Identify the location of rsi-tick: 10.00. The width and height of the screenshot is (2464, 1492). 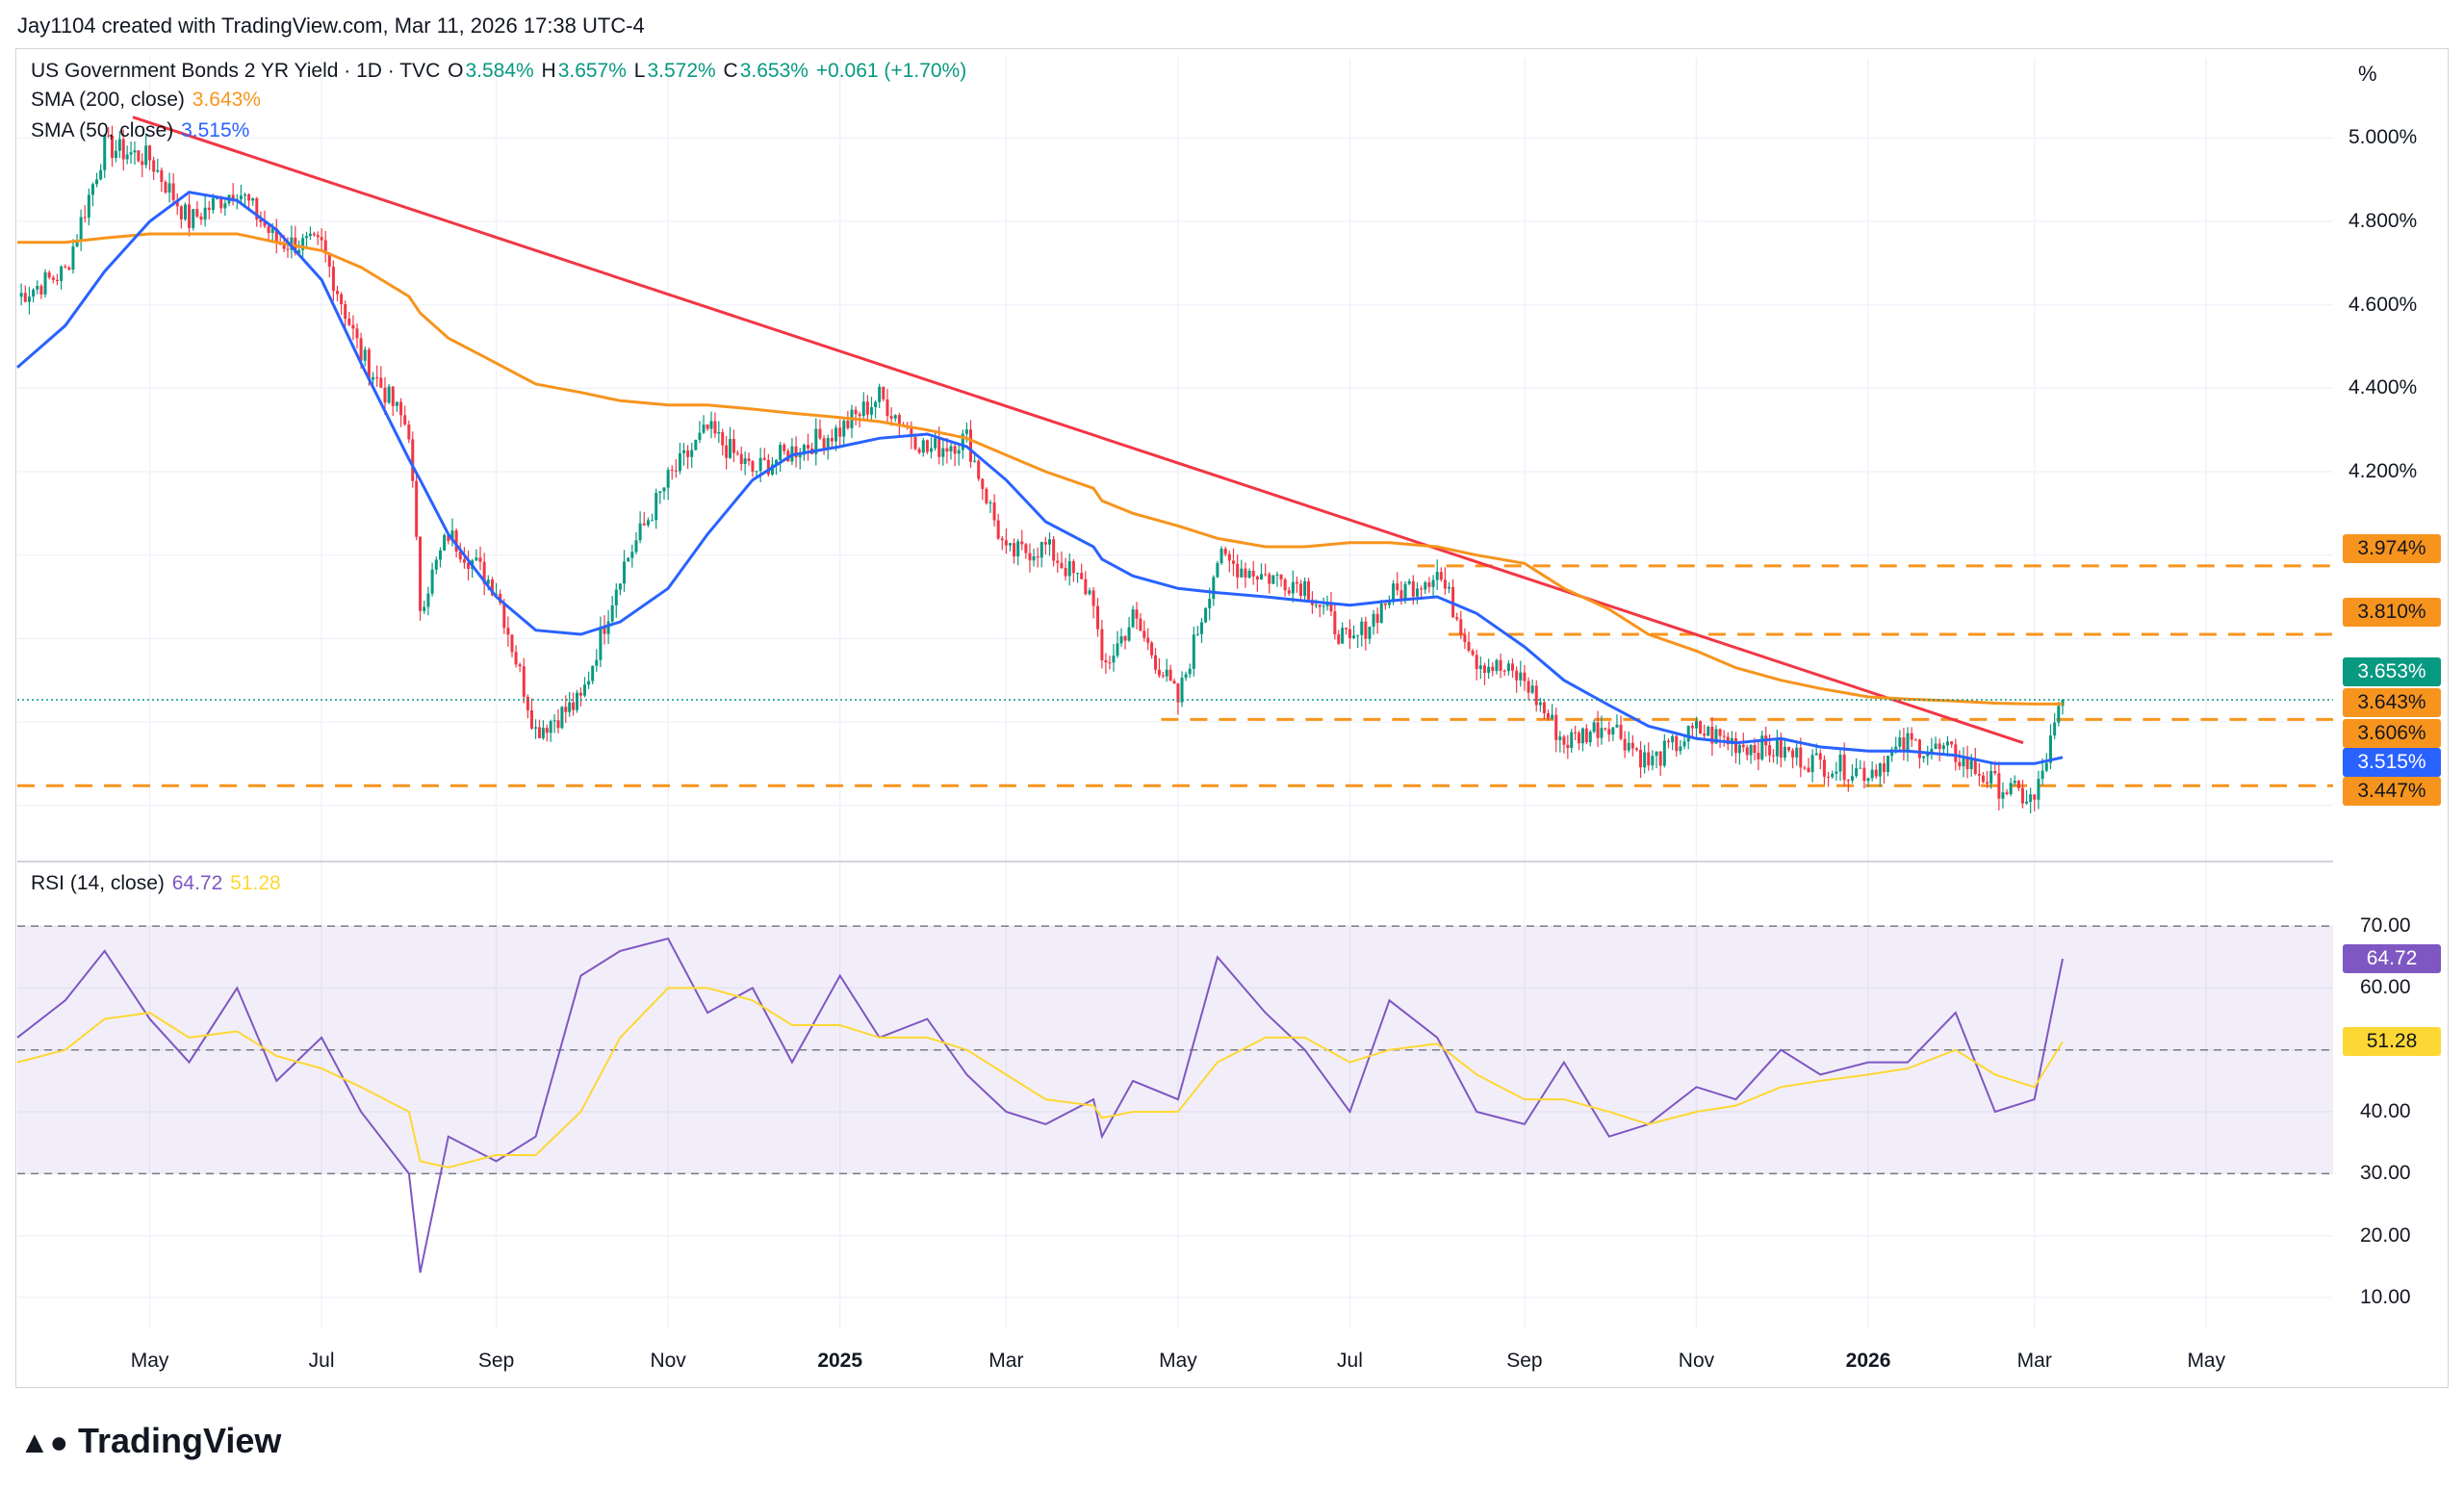
(2385, 1296).